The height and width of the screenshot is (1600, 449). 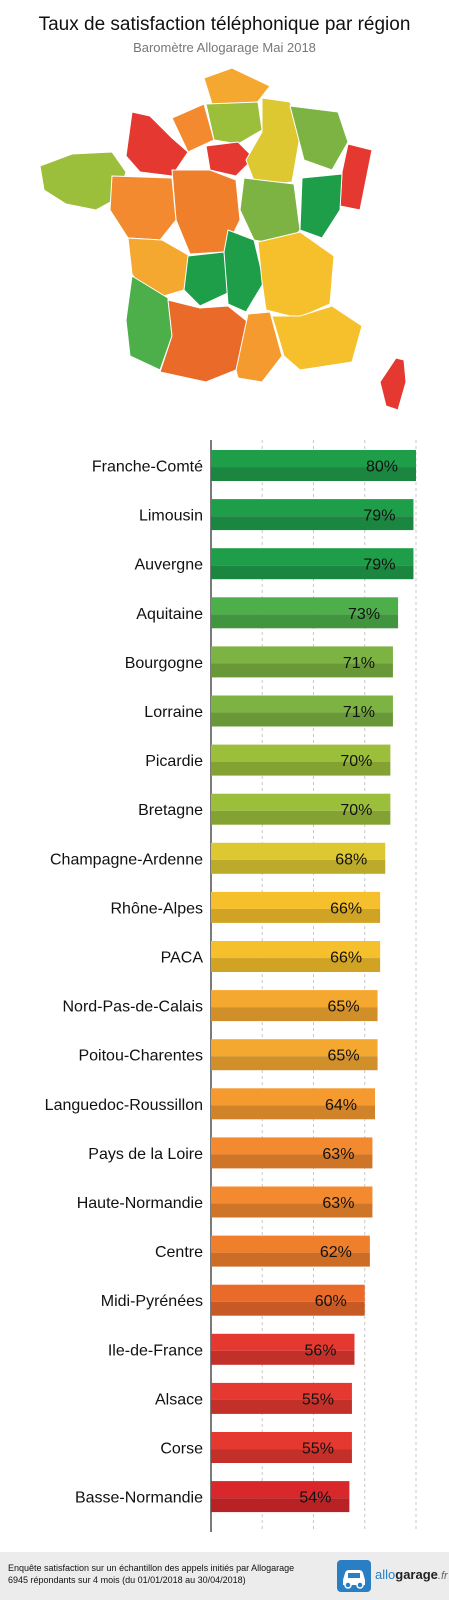 What do you see at coordinates (259, 347) in the screenshot?
I see `map-region-languedoc-roussillon` at bounding box center [259, 347].